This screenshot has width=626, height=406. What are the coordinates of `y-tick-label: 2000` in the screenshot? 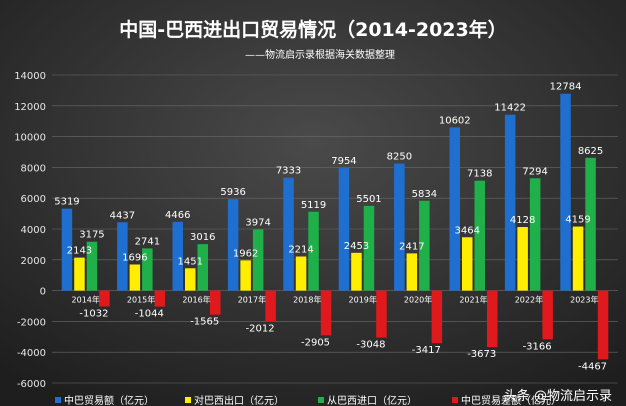 It's located at (33, 261).